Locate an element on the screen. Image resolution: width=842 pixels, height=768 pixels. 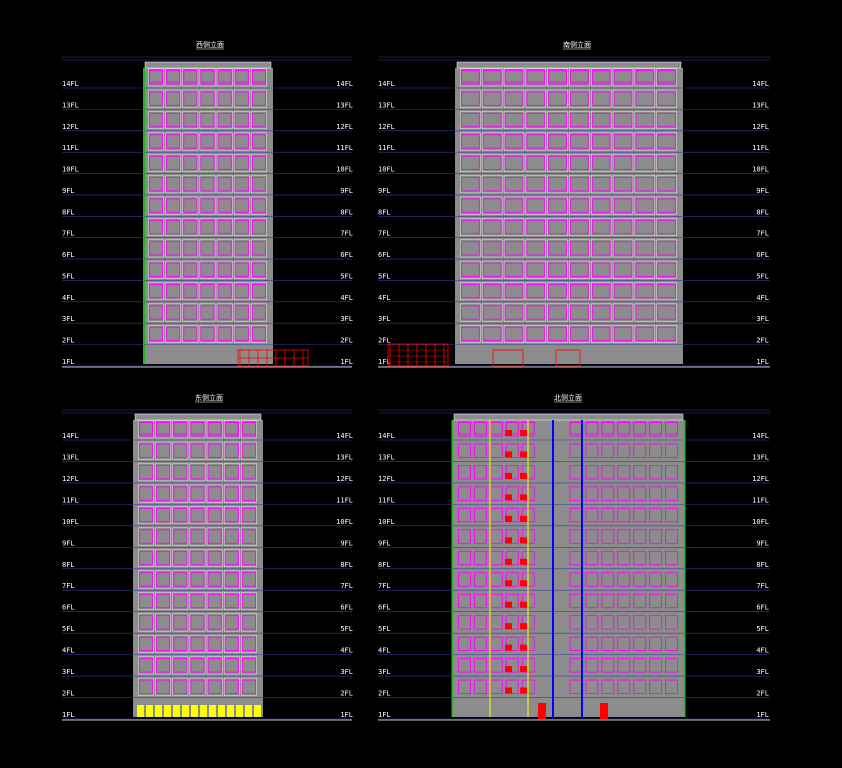
floor-label-right: 10FL is located at coordinates (760, 170).